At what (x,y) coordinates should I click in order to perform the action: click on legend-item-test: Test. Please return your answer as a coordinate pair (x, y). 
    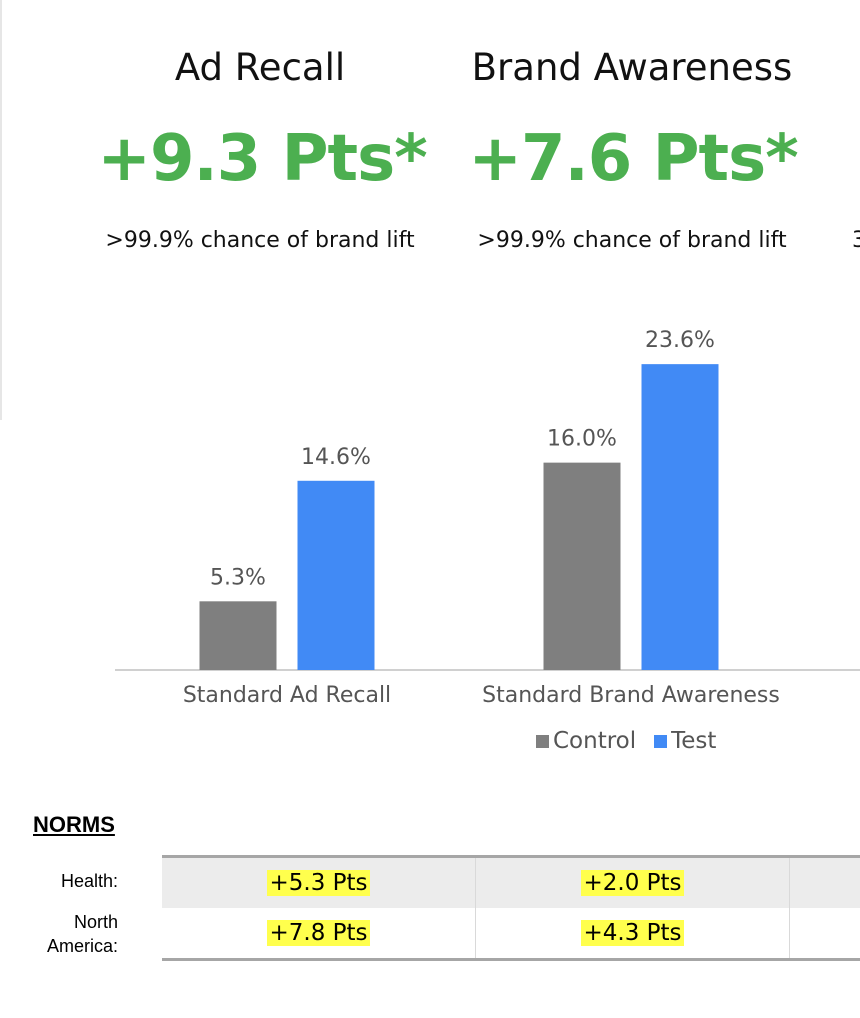
    Looking at the image, I should click on (685, 741).